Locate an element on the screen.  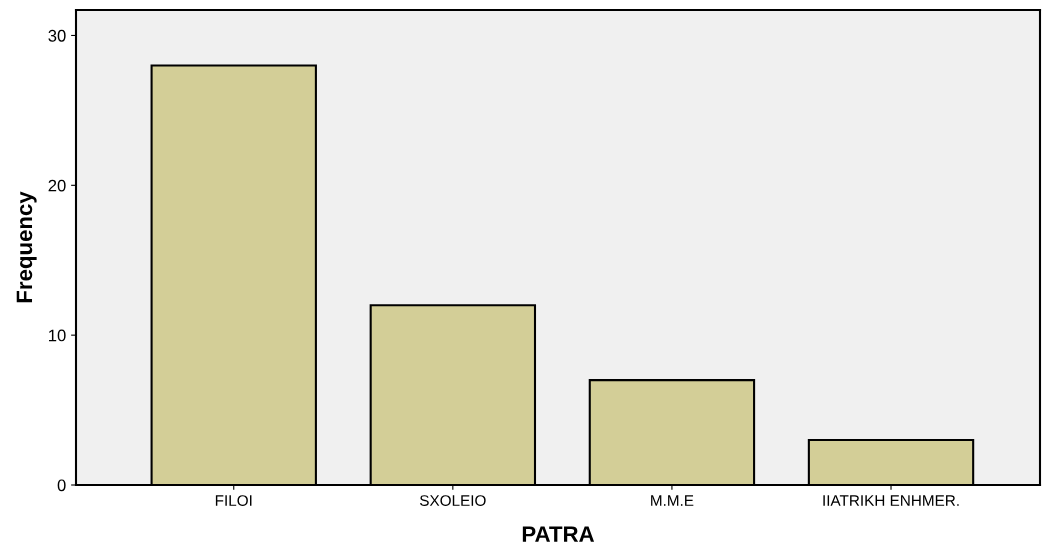
y-tick-label: 0 is located at coordinates (61, 485).